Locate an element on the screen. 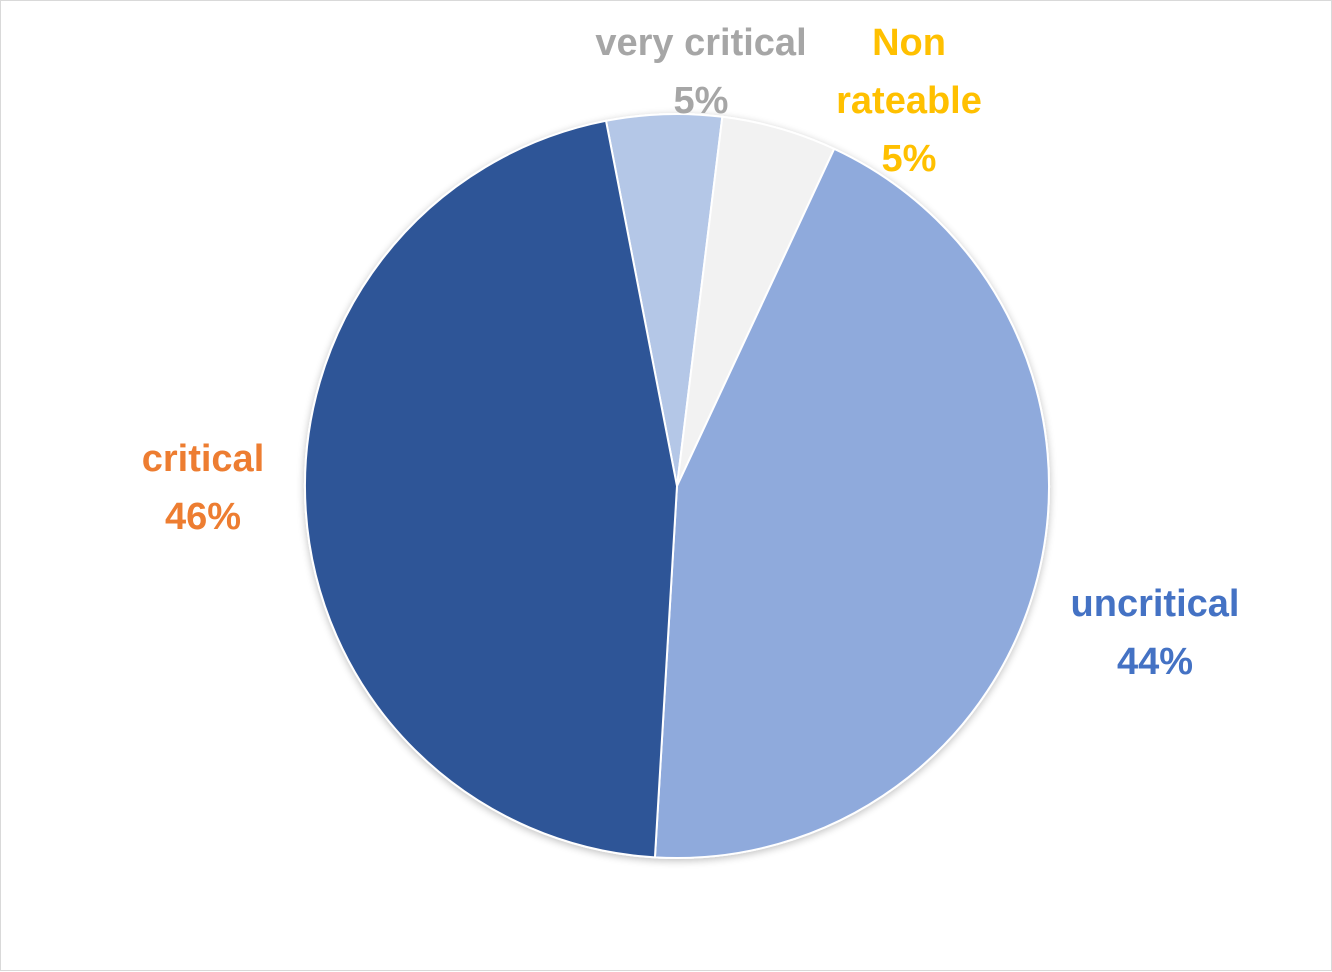 The height and width of the screenshot is (972, 1332). label-critical-percent: 46% is located at coordinates (203, 517).